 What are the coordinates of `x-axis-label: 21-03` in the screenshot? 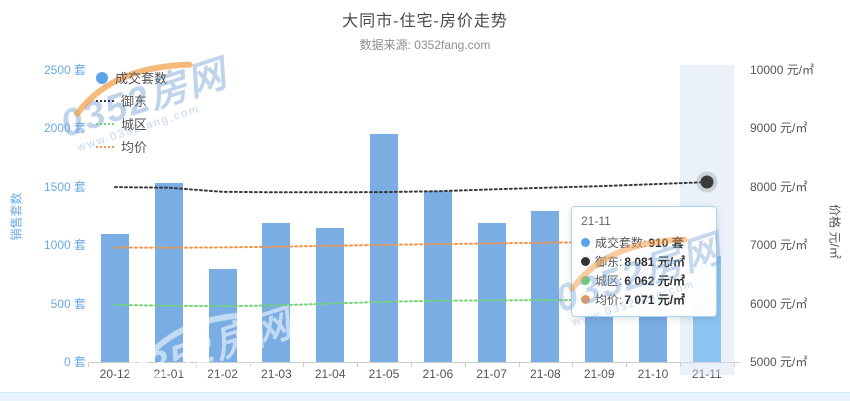 It's located at (276, 374).